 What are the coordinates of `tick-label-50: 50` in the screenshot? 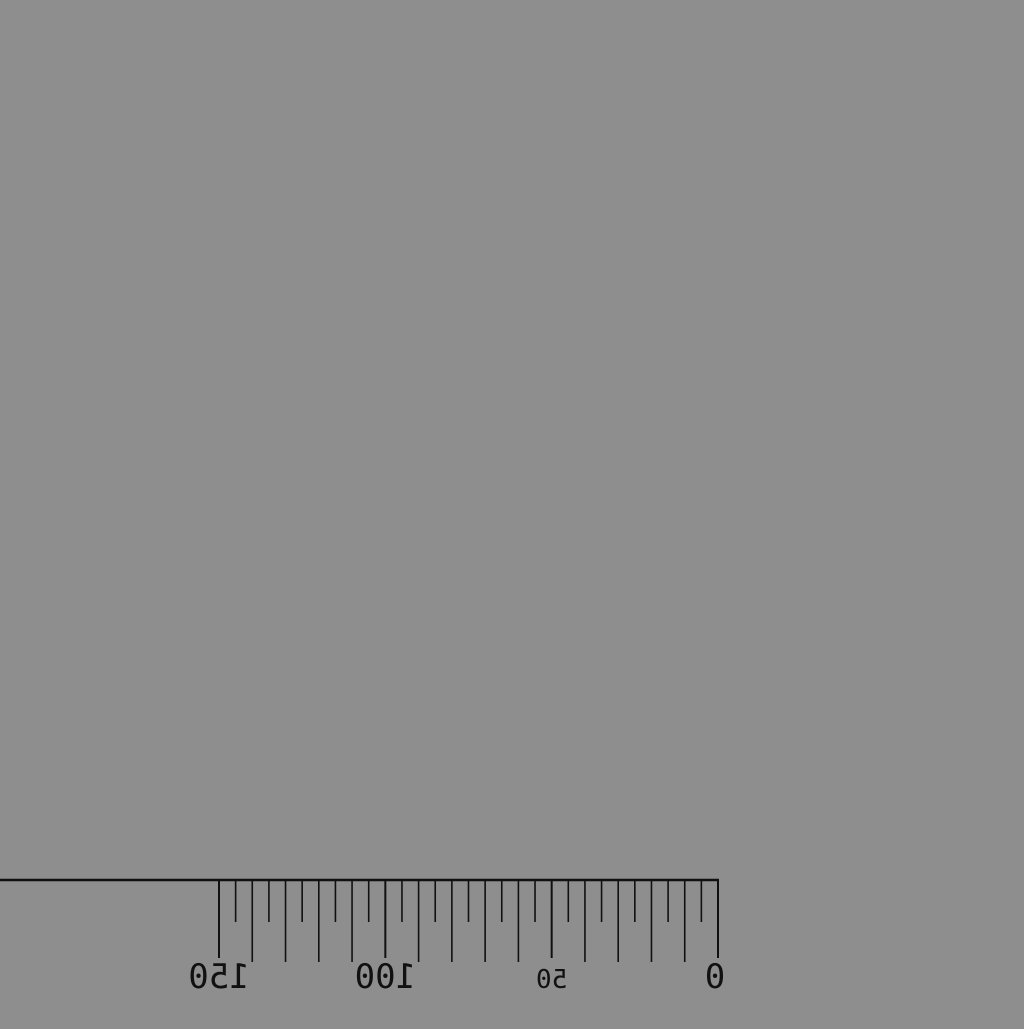 It's located at (551, 980).